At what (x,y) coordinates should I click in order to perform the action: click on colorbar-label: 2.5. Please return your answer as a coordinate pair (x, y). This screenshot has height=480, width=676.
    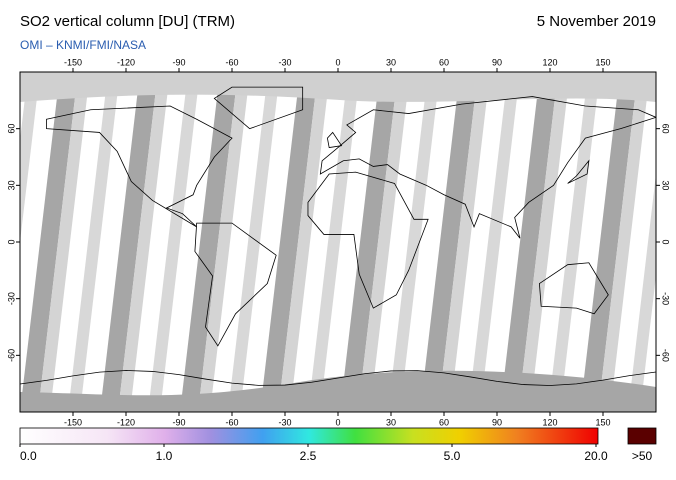
    Looking at the image, I should click on (308, 456).